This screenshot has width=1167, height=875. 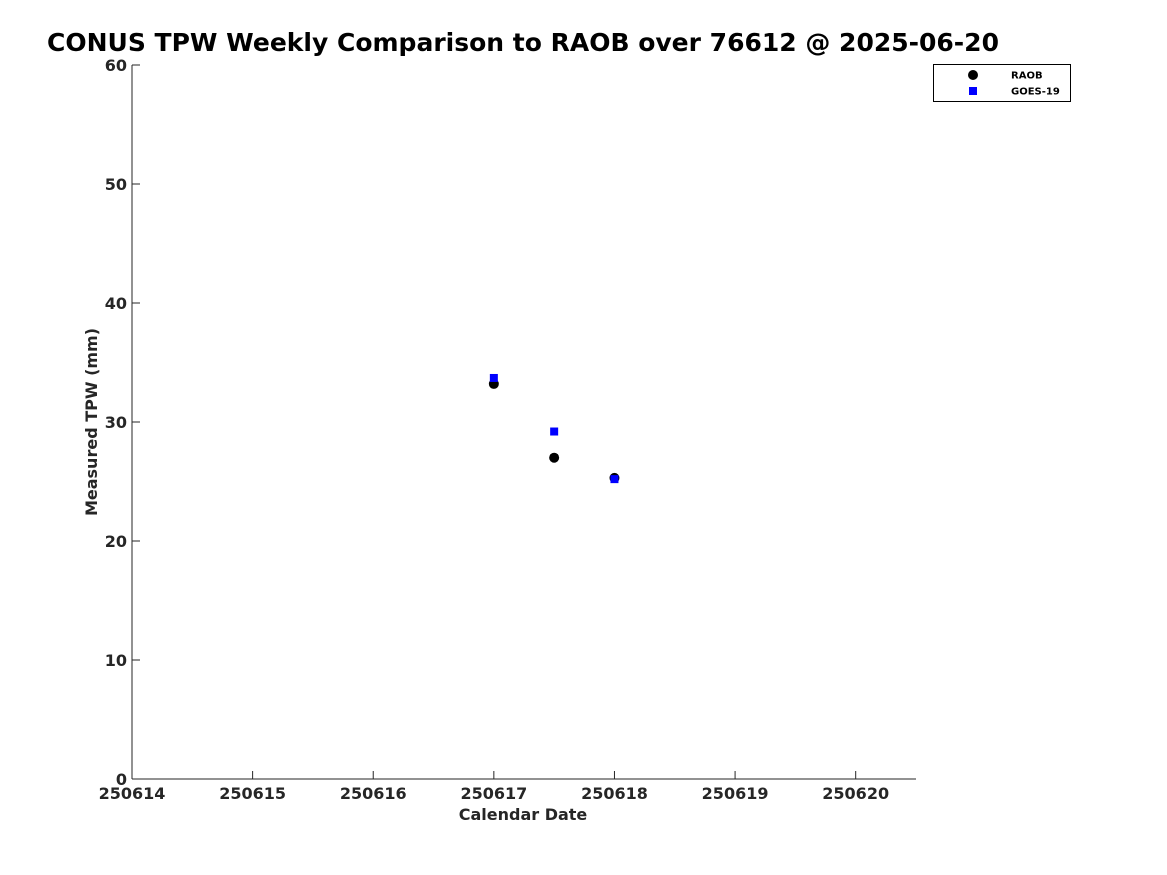 I want to click on legend-label-goes-19: GOES-19, so click(x=1035, y=92).